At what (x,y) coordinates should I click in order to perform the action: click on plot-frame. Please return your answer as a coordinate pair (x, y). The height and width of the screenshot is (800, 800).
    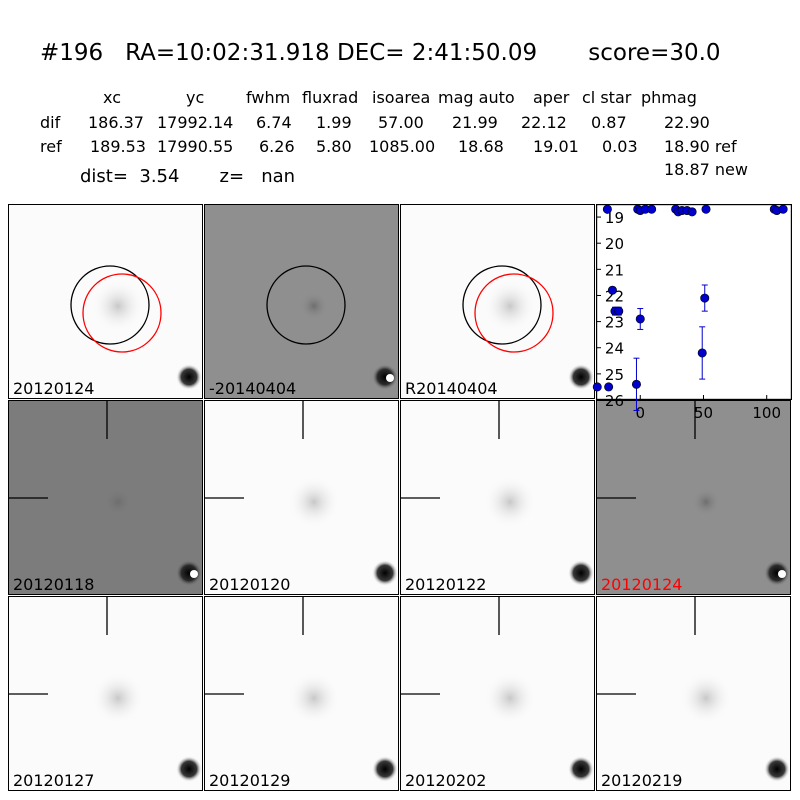
    Looking at the image, I should click on (694, 302).